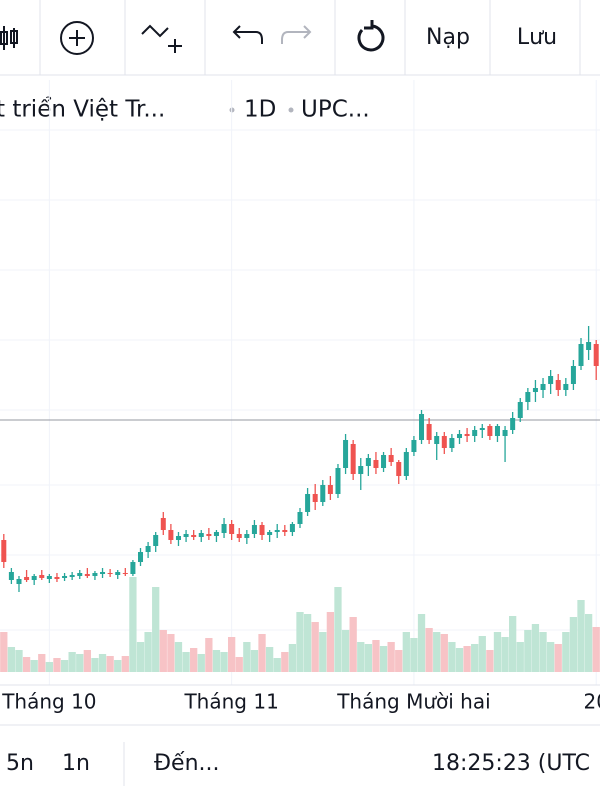  I want to click on chart-type-button, so click(9, 38).